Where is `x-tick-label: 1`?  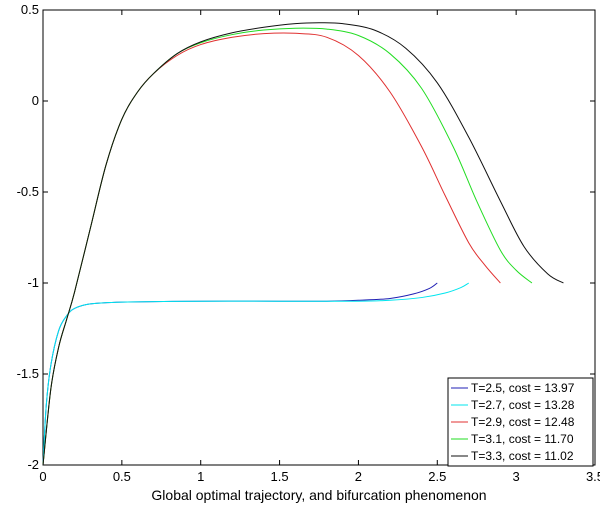 x-tick-label: 1 is located at coordinates (200, 476).